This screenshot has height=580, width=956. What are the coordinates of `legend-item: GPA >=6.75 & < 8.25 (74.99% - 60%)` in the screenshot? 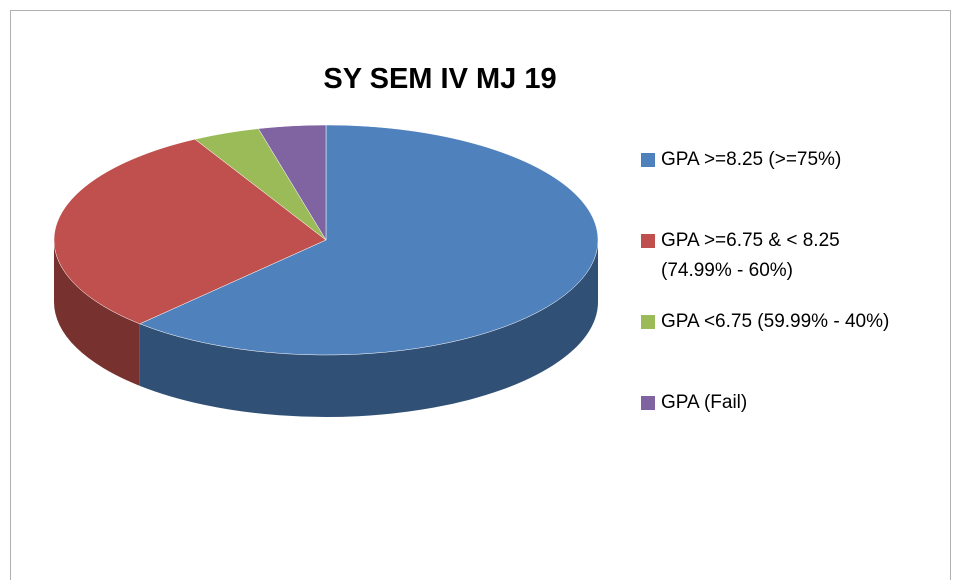 It's located at (796, 266).